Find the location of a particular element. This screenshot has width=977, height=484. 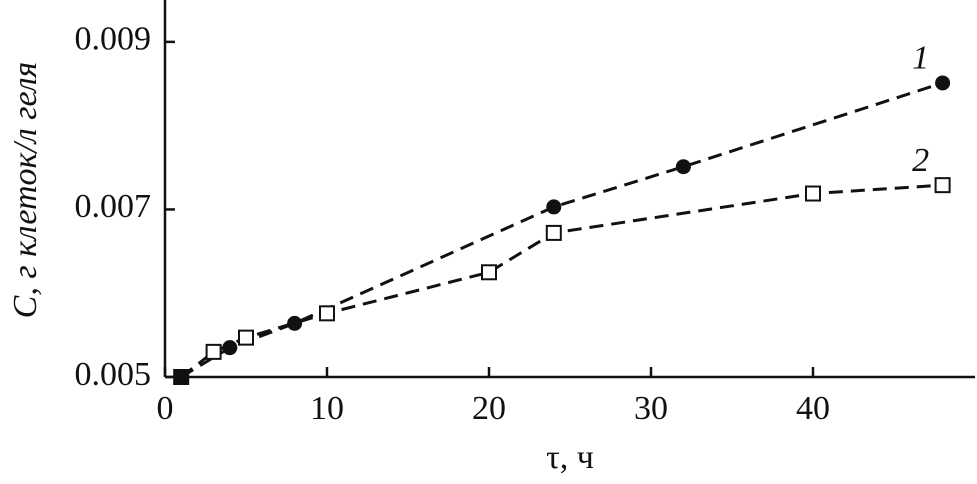

y-axis-label: C, г клеток/л геля is located at coordinates (25, 190).